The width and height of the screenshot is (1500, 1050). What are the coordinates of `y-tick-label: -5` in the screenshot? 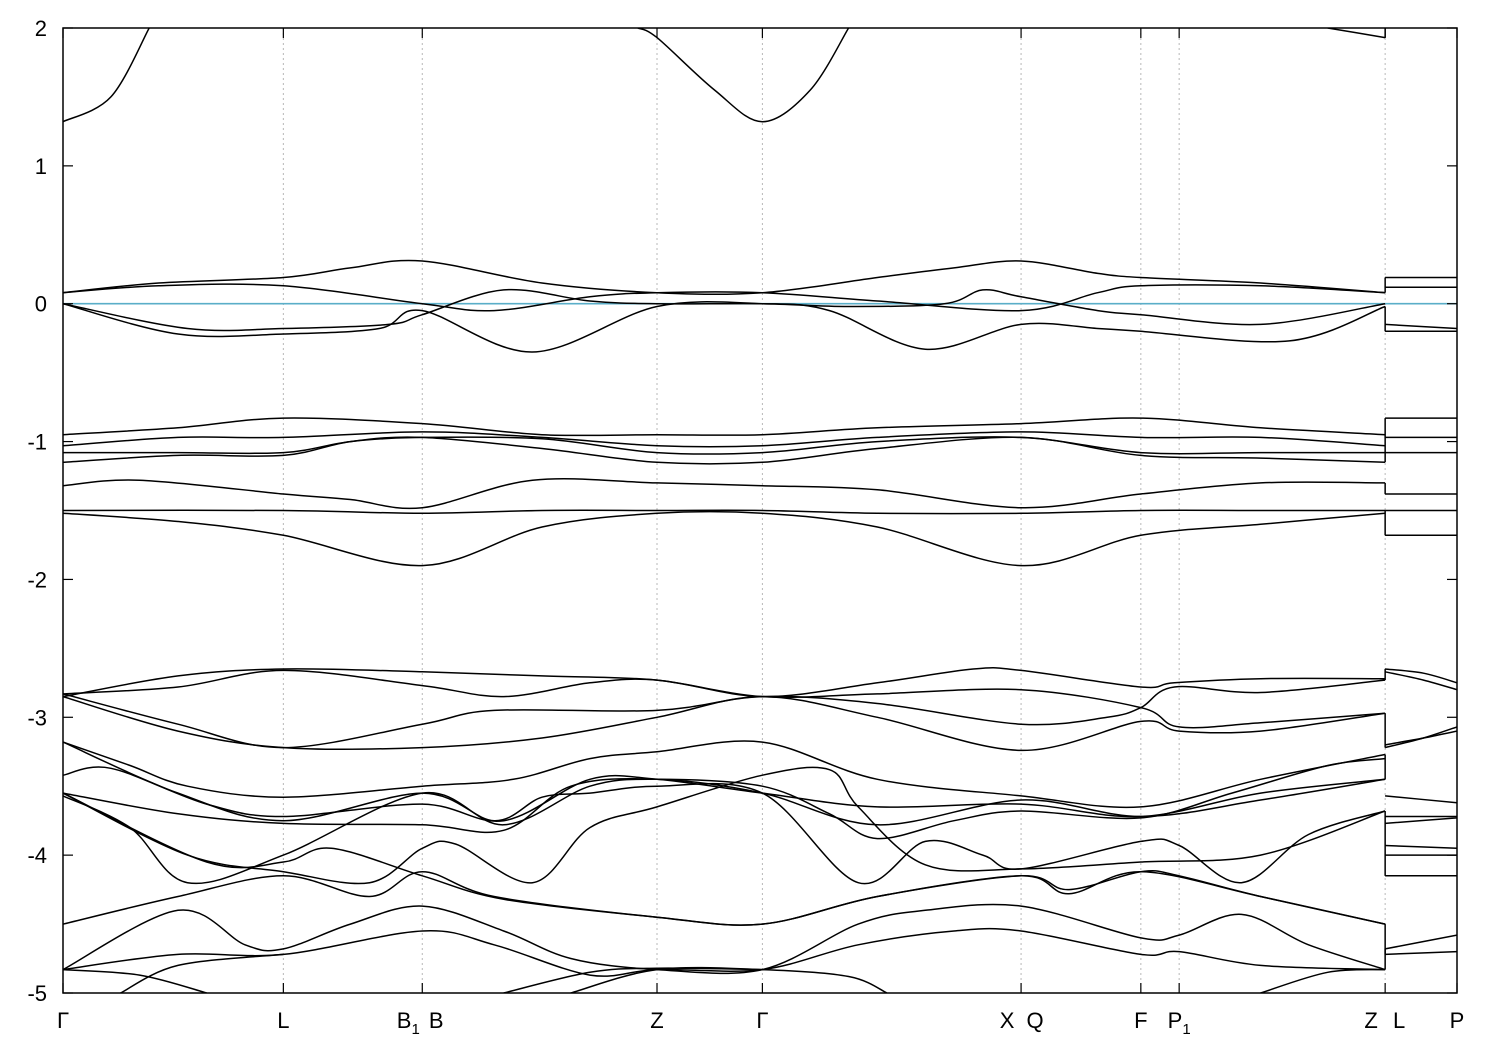 It's located at (37, 993).